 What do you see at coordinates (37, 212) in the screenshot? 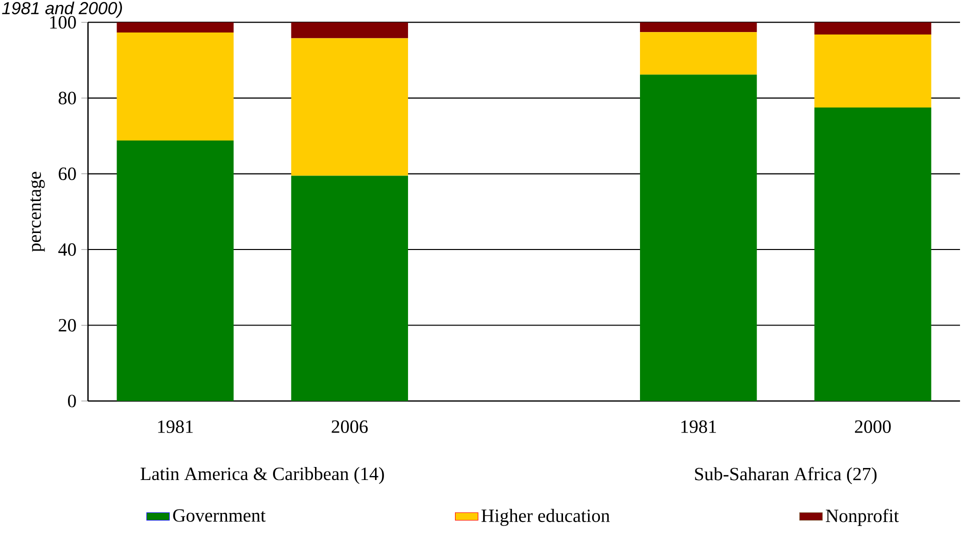
I see `y-axis-title: percentage` at bounding box center [37, 212].